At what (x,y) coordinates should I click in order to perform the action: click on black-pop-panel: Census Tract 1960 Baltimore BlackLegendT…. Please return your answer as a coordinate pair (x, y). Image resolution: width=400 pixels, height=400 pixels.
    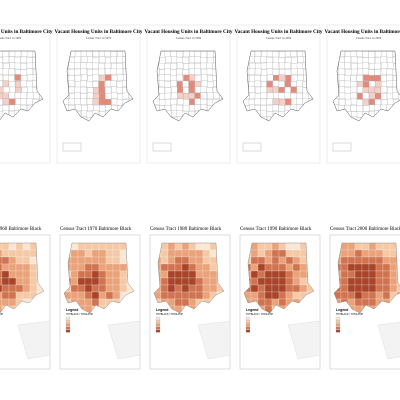
    Looking at the image, I should click on (25, 298).